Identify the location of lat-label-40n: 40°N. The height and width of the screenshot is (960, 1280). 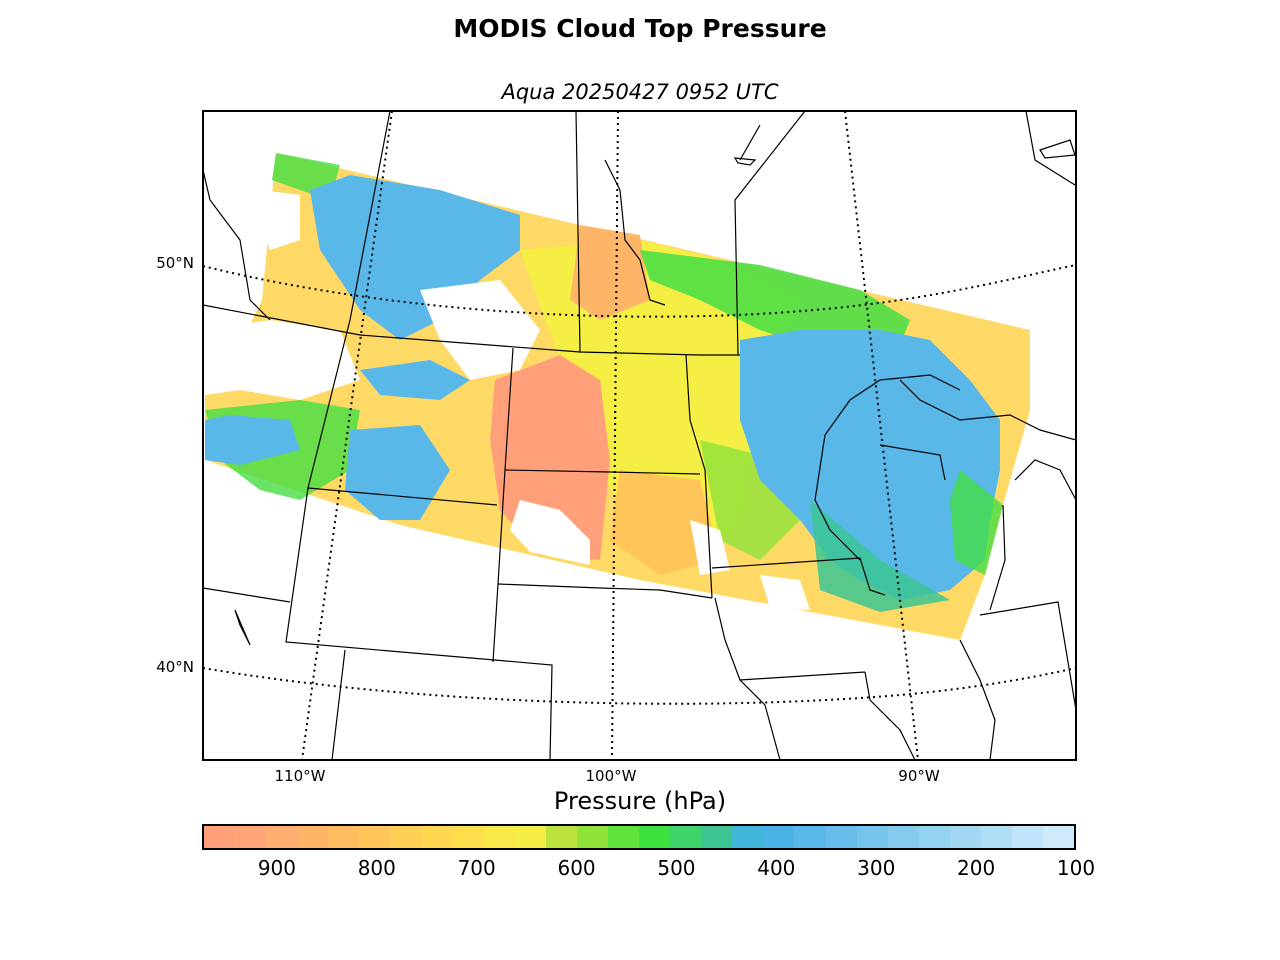
(175, 667).